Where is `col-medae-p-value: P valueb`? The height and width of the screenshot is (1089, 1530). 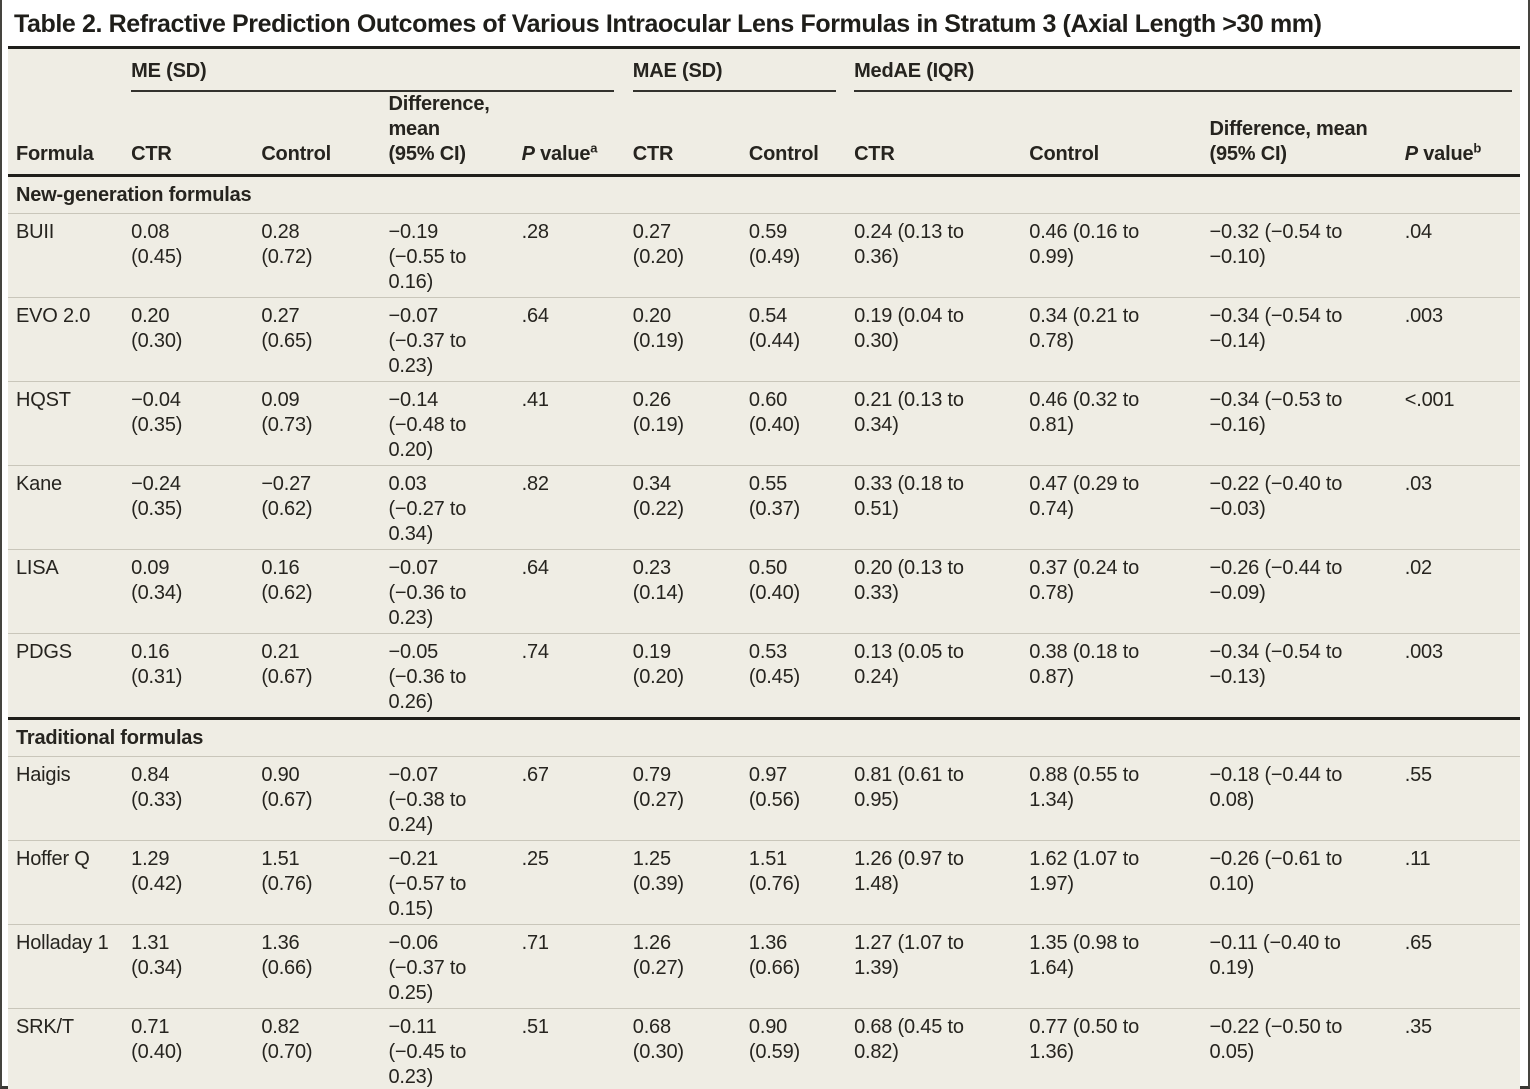
col-medae-p-value: P valueb is located at coordinates (1462, 134).